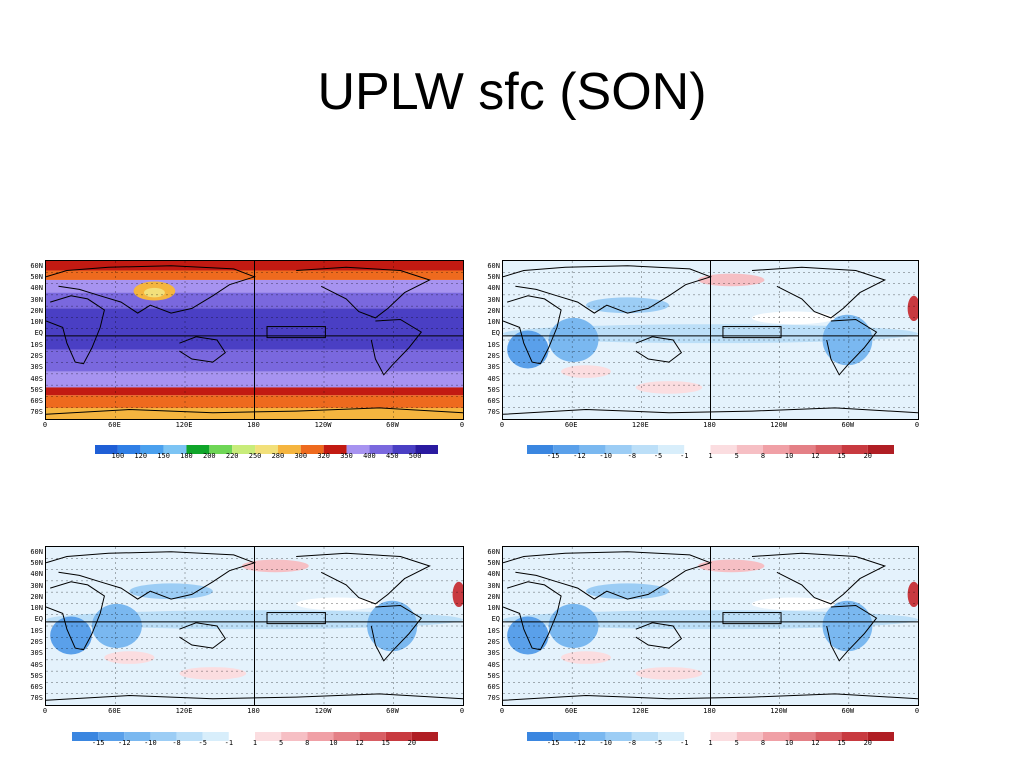  What do you see at coordinates (462, 425) in the screenshot?
I see `lon-tick-label: 0` at bounding box center [462, 425].